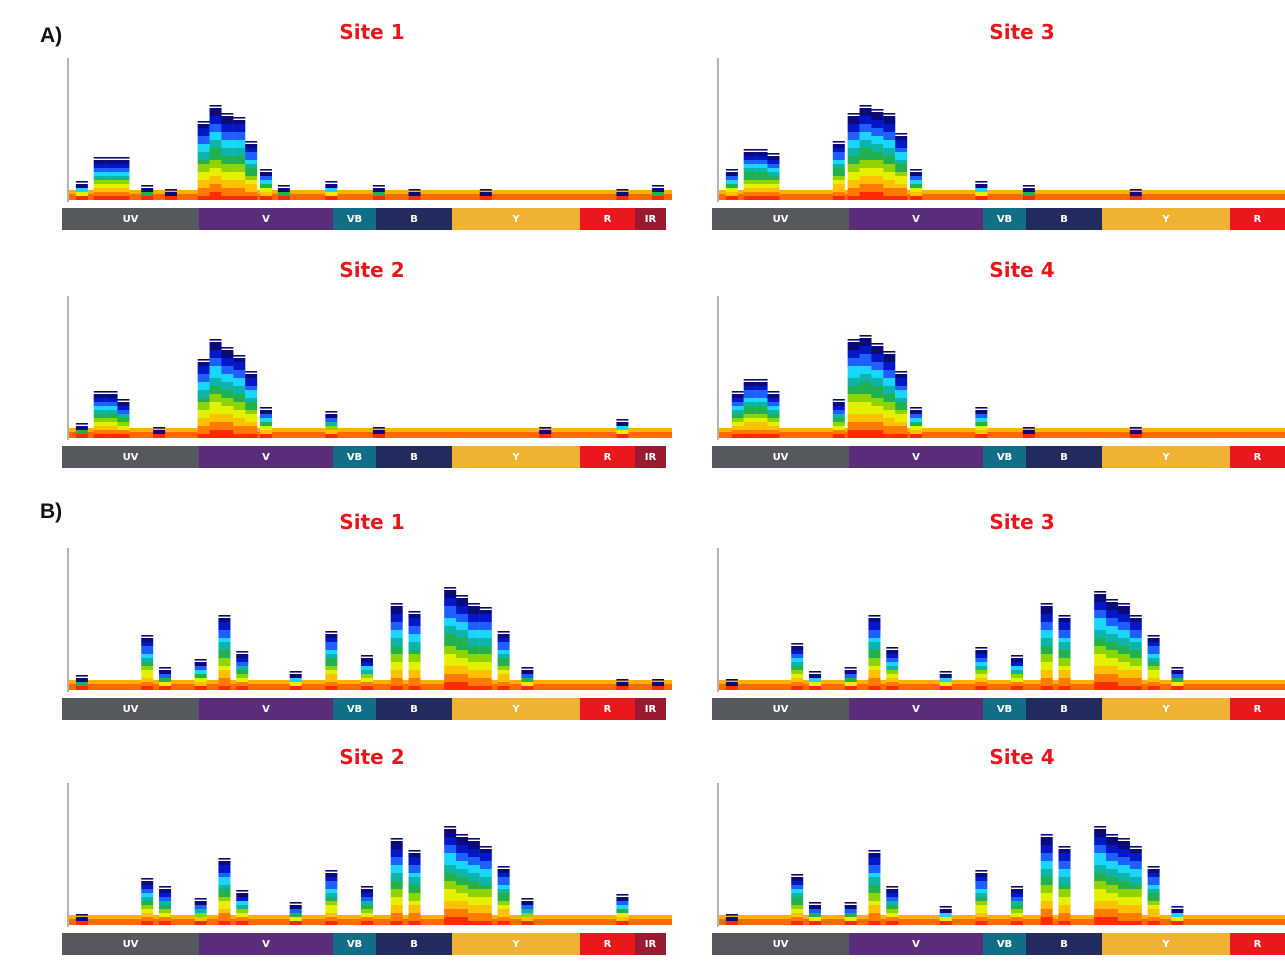 The height and width of the screenshot is (965, 1285). I want to click on panel-b-site-3: Site 3 UV V VB B Y R, so click(998, 620).